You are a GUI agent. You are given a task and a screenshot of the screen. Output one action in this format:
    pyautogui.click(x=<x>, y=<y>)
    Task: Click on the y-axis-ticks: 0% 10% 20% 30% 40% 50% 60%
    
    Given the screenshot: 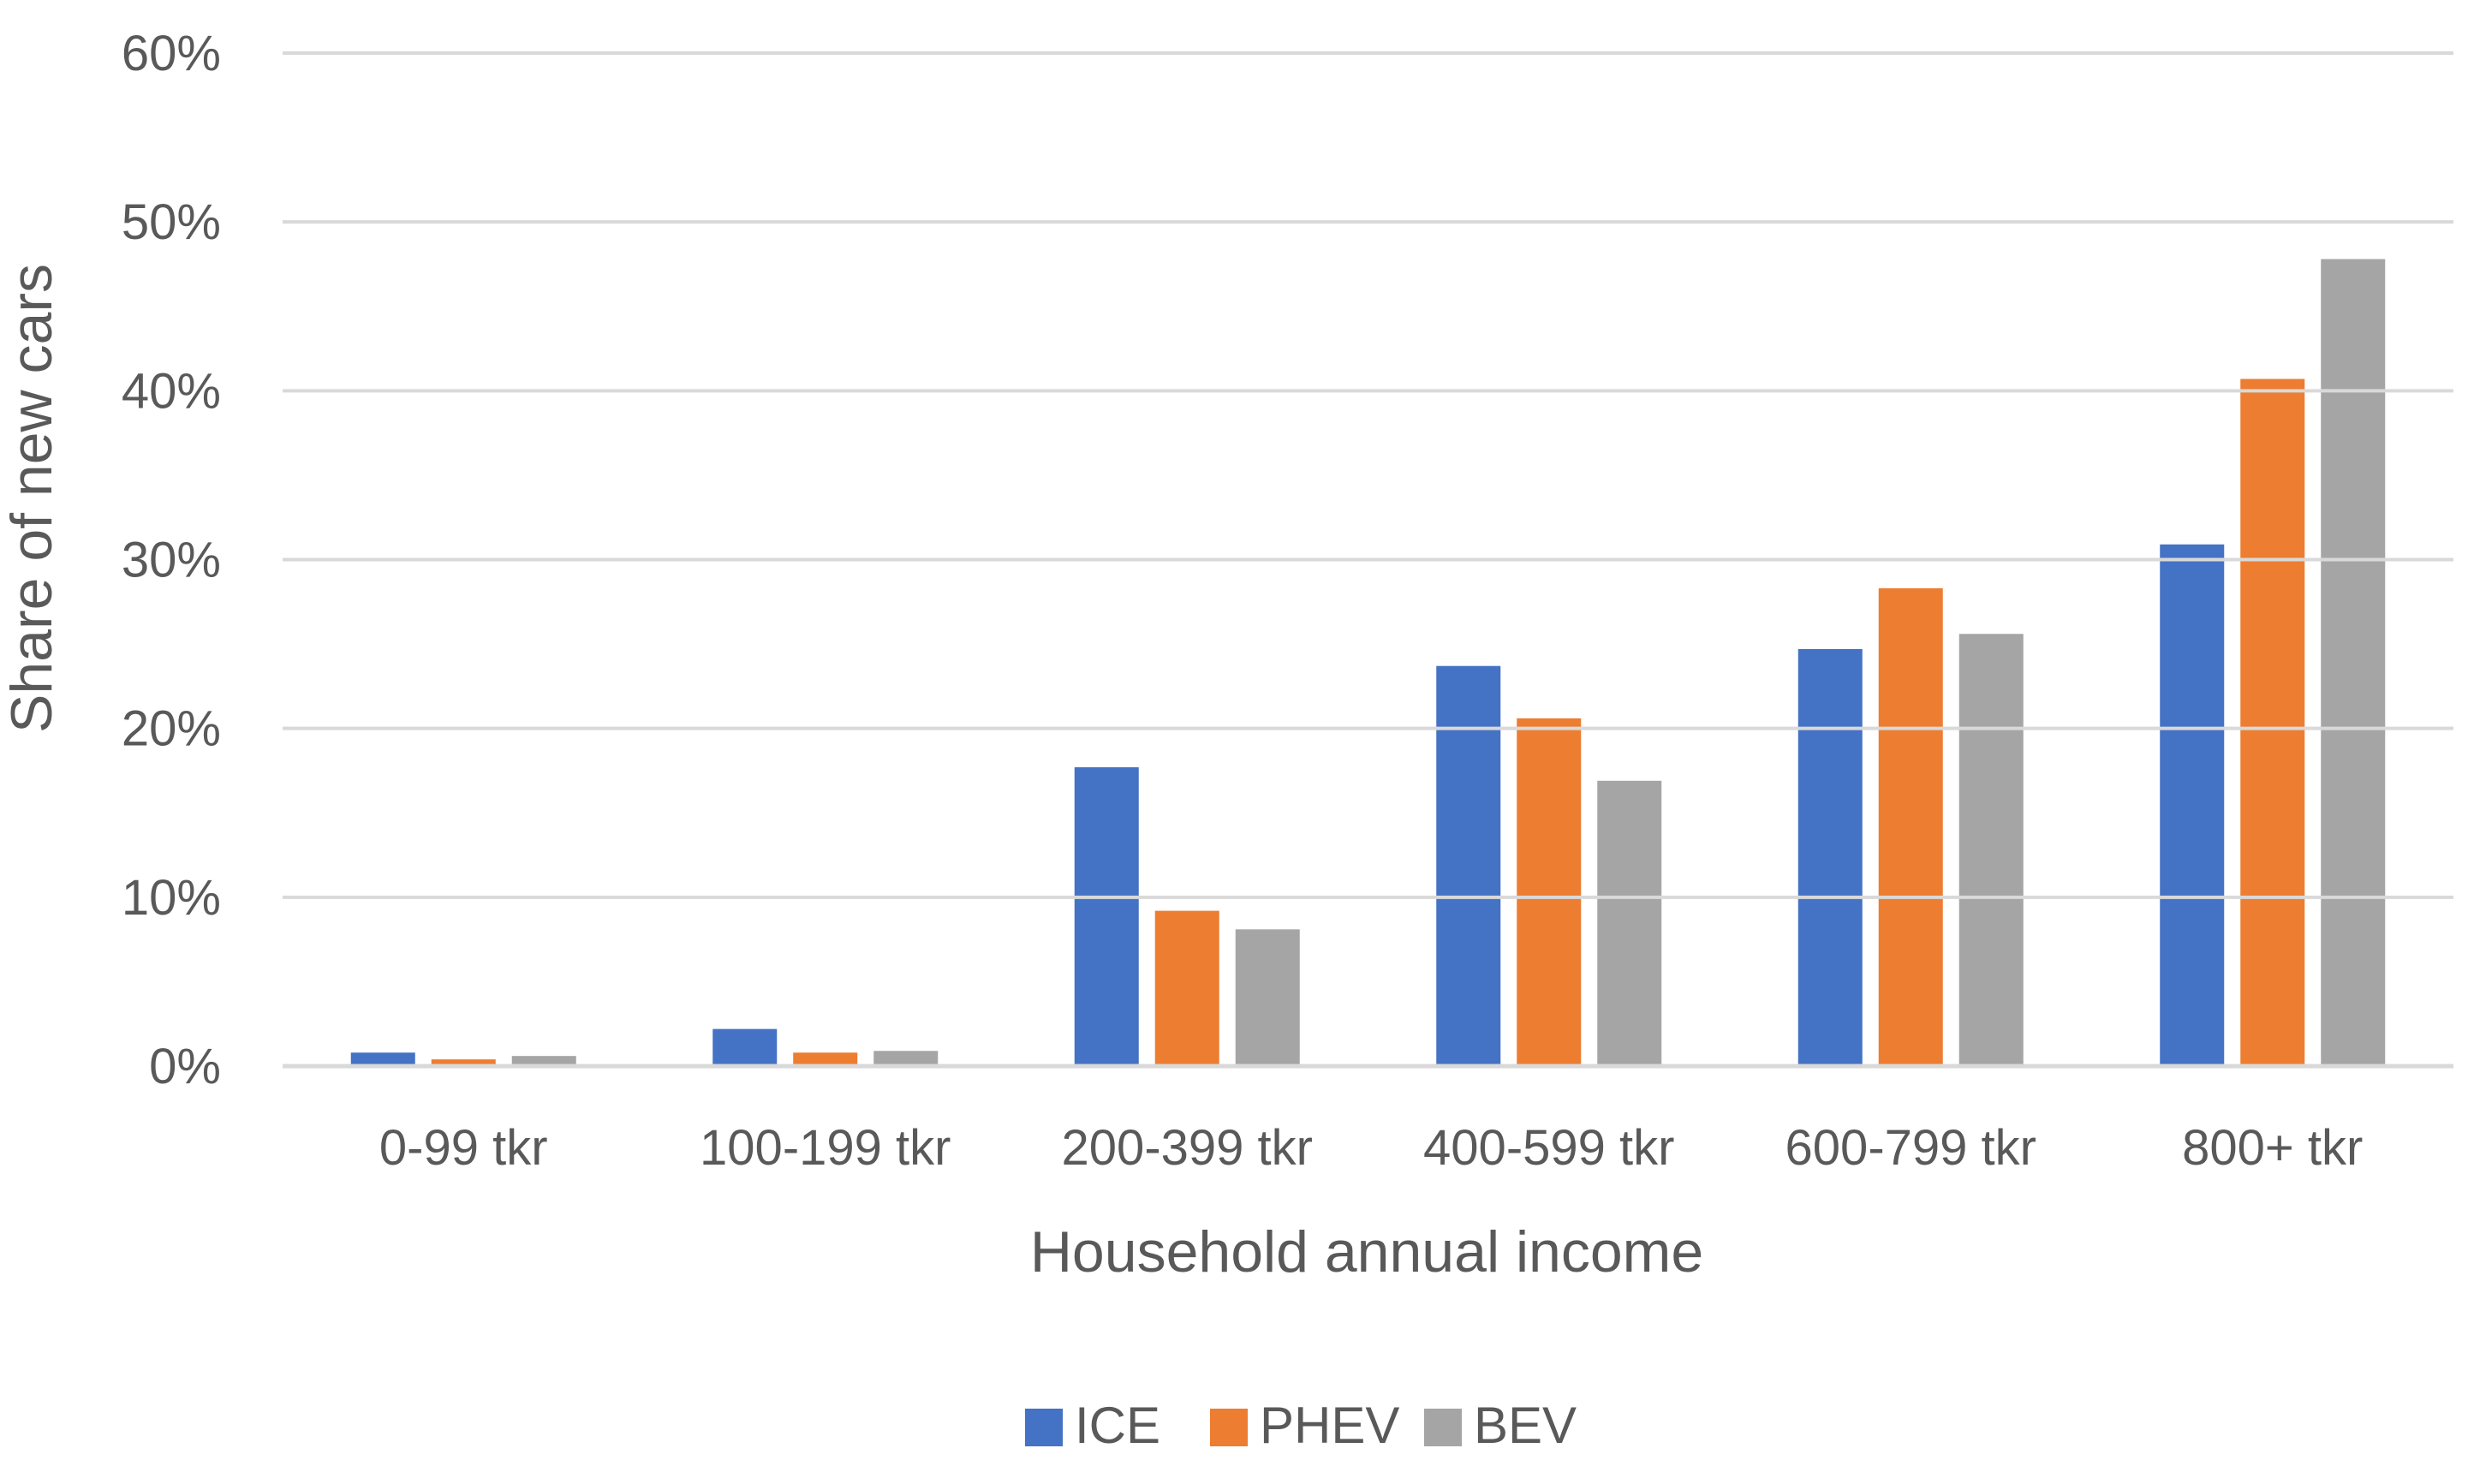 What is the action you would take?
    pyautogui.click(x=172, y=560)
    